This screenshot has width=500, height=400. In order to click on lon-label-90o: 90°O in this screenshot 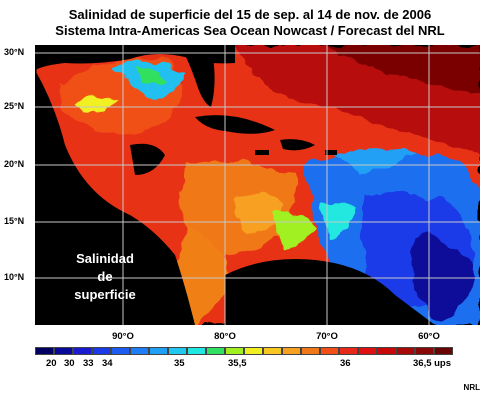, I will do `click(123, 336)`.